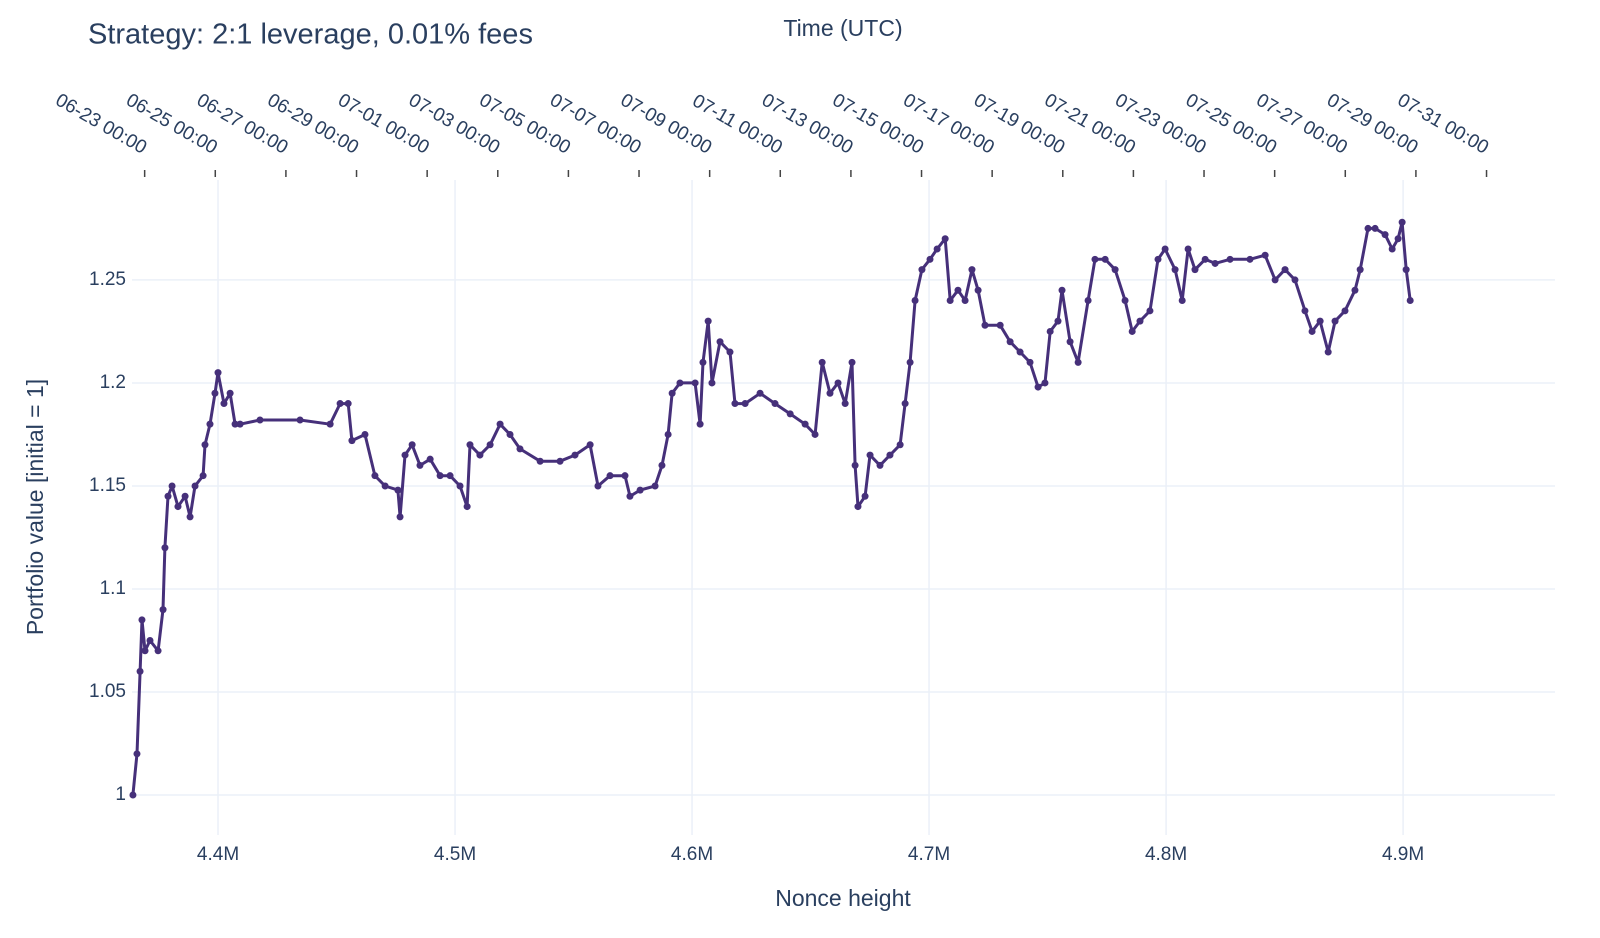 This screenshot has width=1600, height=938. Describe the element at coordinates (455, 854) in the screenshot. I see `x-tick-label: 4.5M` at that location.